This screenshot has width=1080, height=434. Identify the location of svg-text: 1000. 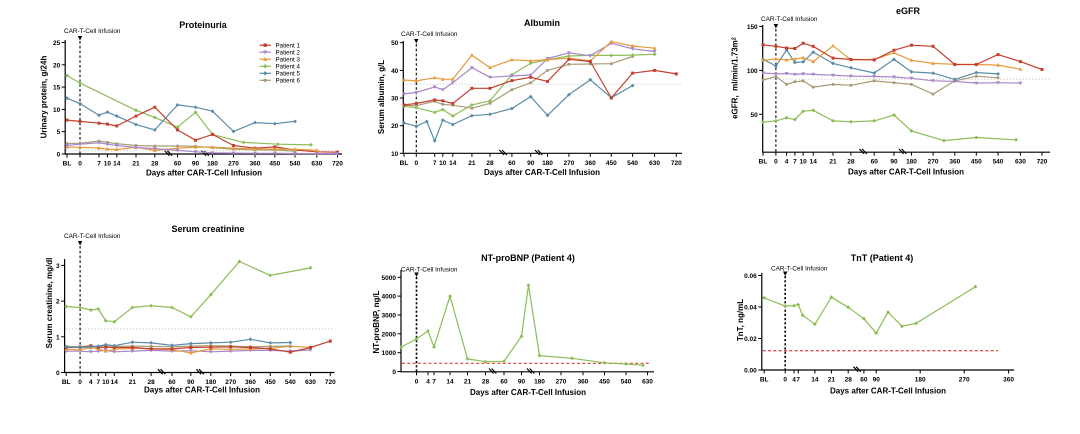
(389, 353).